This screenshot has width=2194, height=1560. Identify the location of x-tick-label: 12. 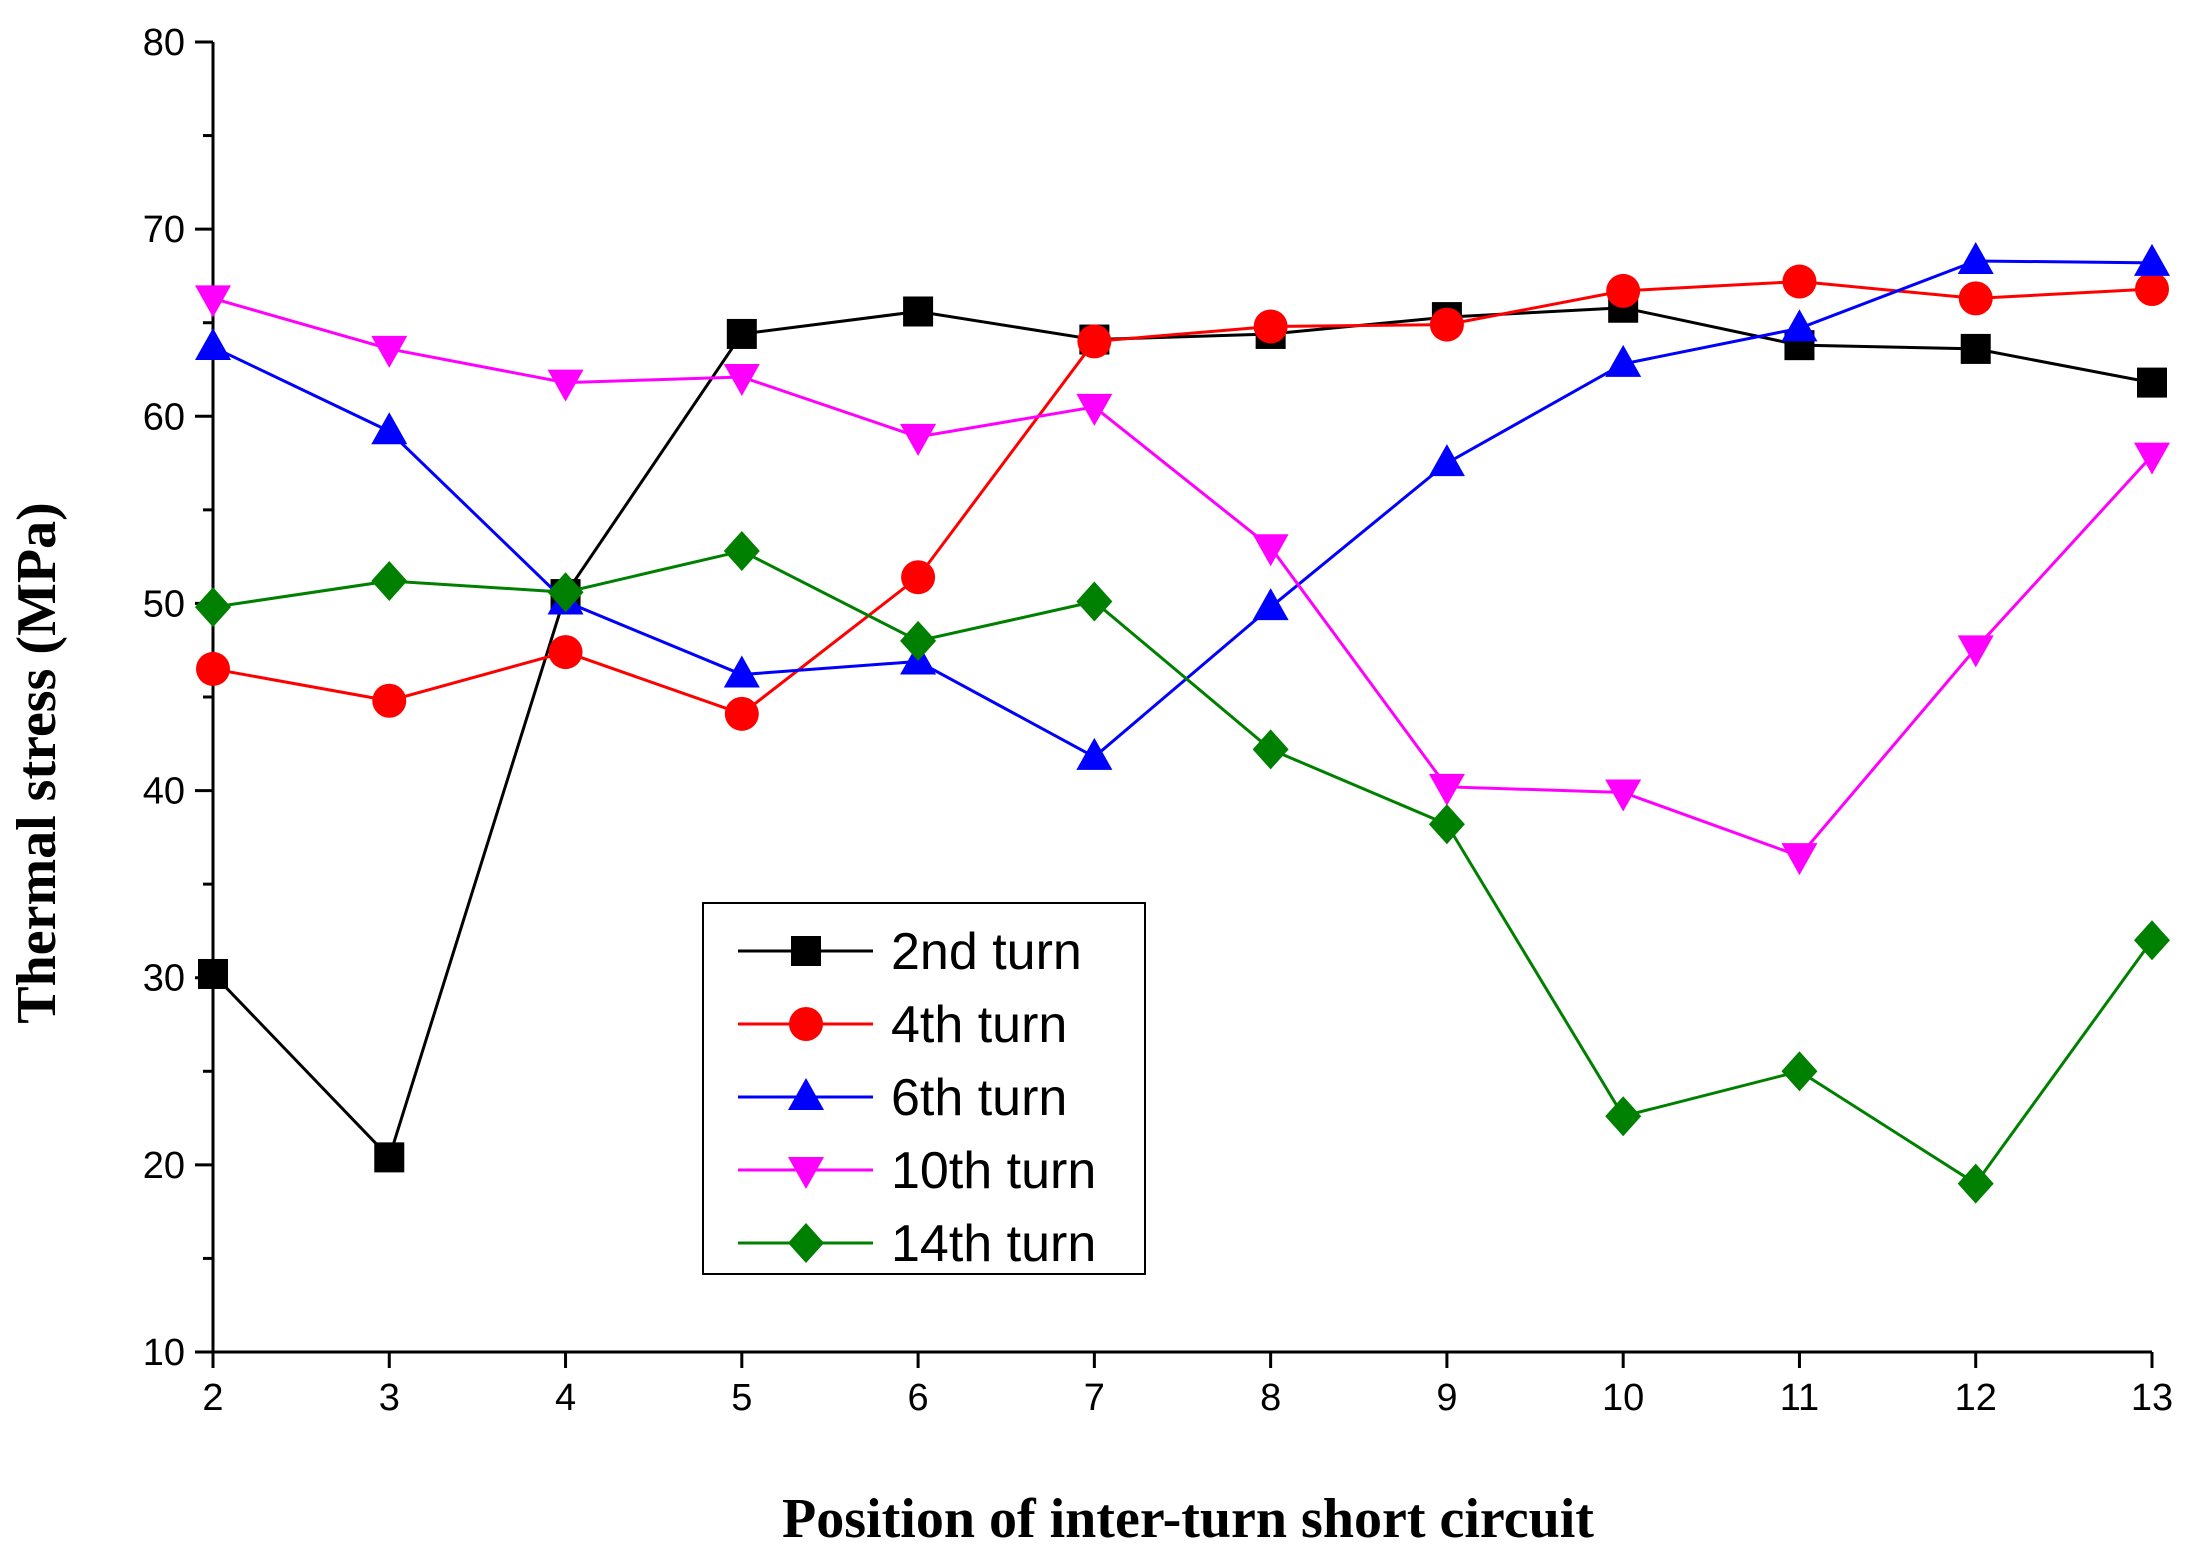
(1976, 1398).